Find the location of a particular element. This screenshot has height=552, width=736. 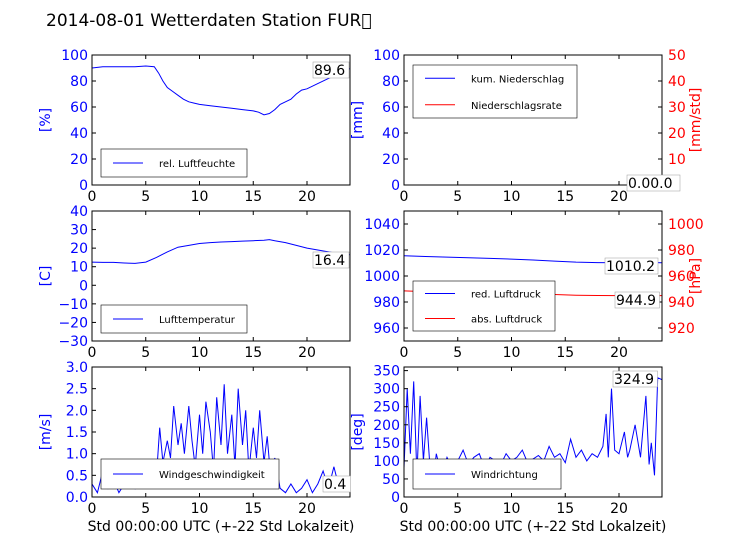

y-axis-label: [m/s] is located at coordinates (46, 432).